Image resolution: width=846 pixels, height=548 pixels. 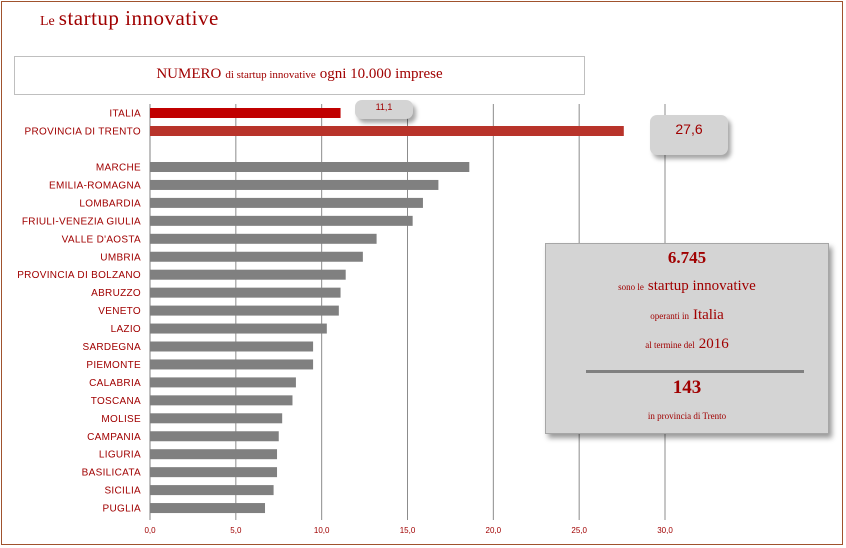 I want to click on callout-trento-value: 27,6, so click(x=689, y=129).